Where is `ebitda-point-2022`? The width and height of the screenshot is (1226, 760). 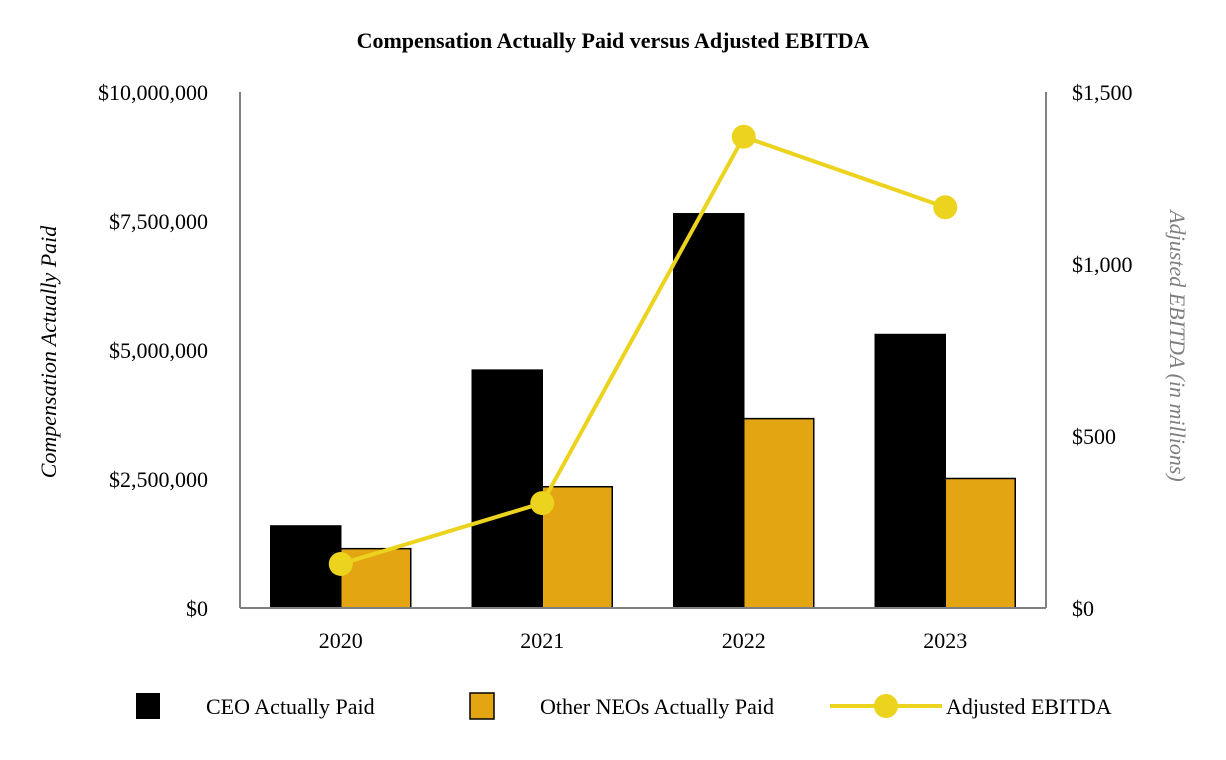
ebitda-point-2022 is located at coordinates (743, 136).